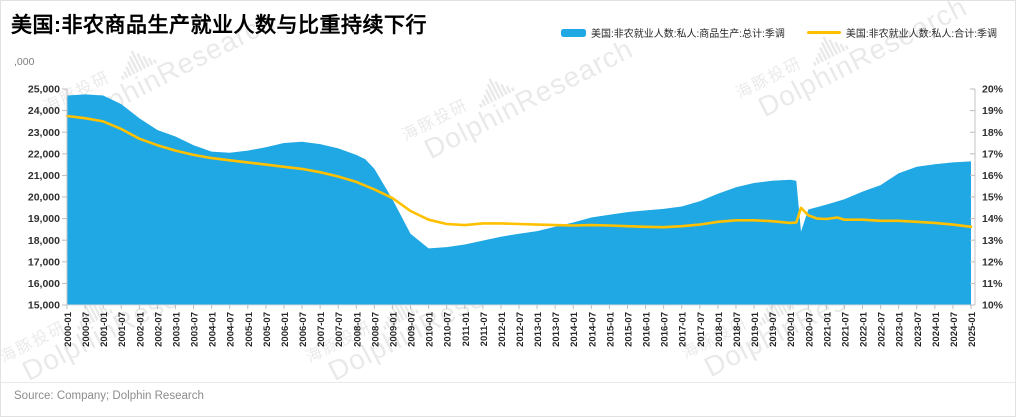 The width and height of the screenshot is (1016, 417). Describe the element at coordinates (592, 329) in the screenshot. I see `x-axis-tick-label: 2014-07` at that location.